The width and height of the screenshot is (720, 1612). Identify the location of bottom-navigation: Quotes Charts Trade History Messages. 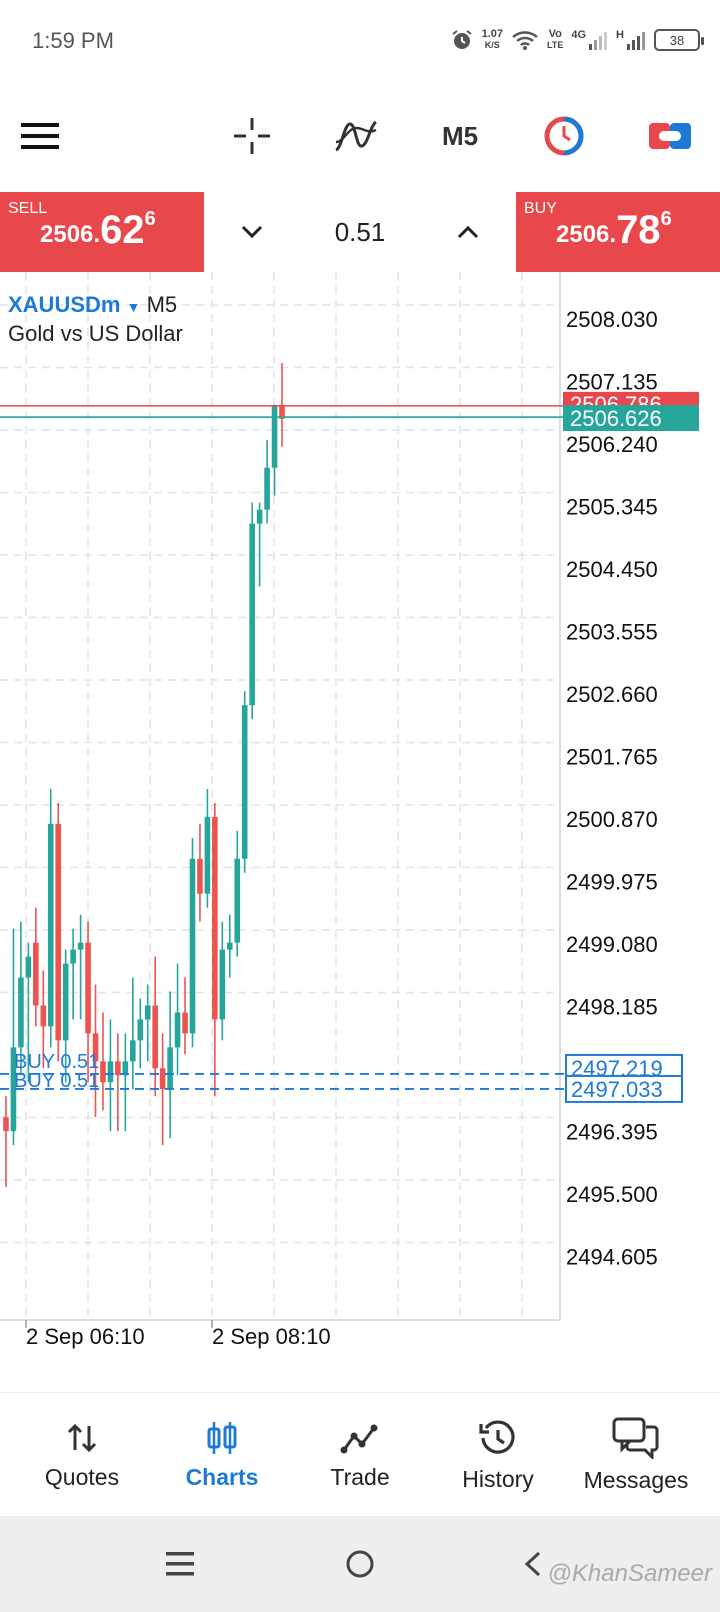
(360, 1454).